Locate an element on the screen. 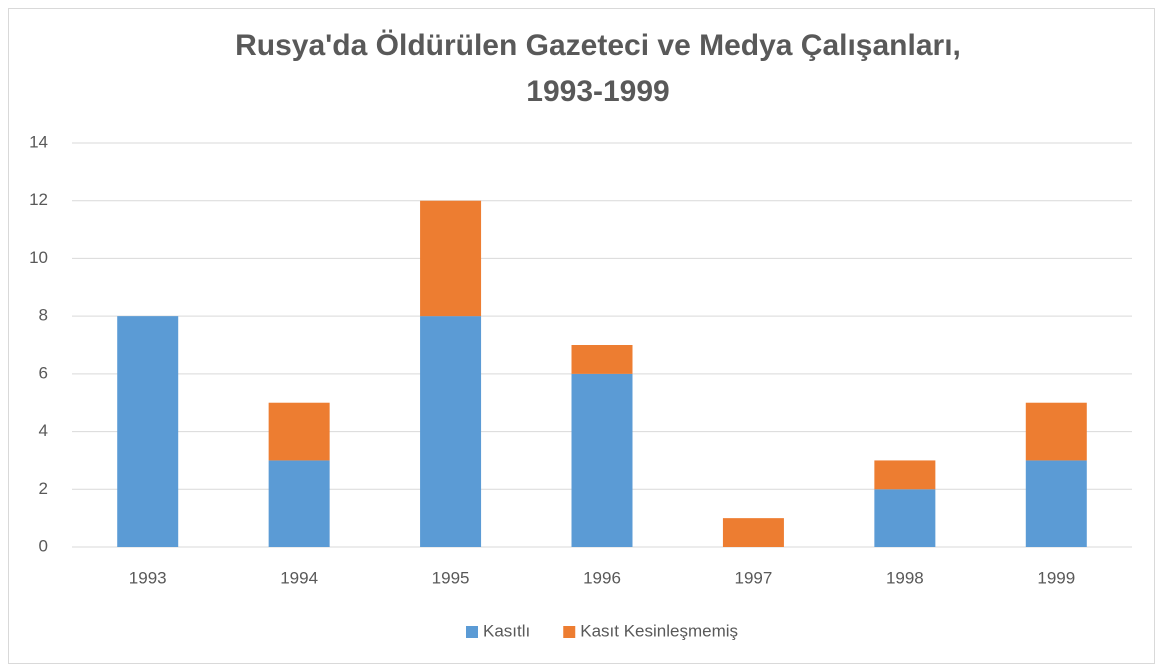  legend-label: Kasıt Kesinleşmemiş is located at coordinates (659, 630).